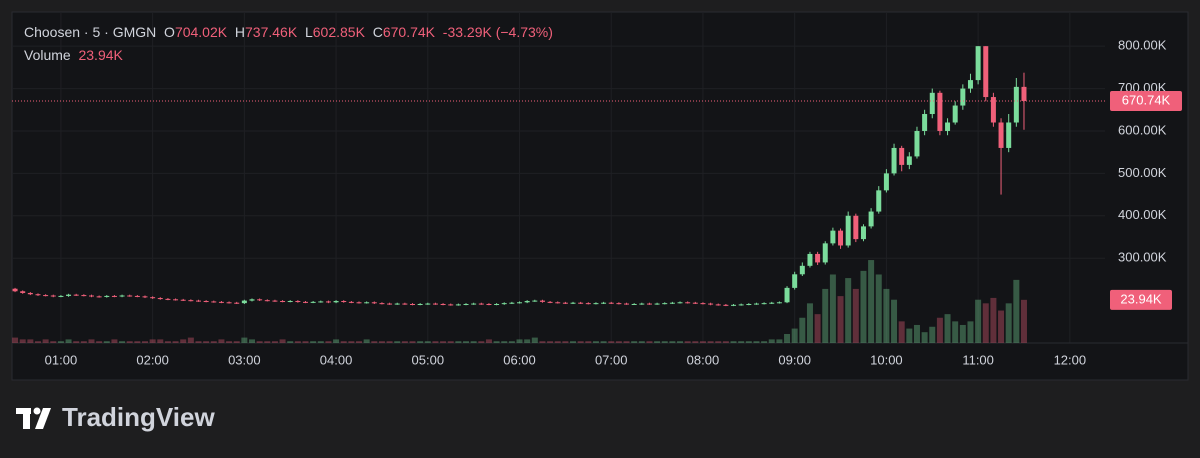 This screenshot has height=458, width=1200. I want to click on symbol: Choosen · 5 · GMGN, so click(90, 32).